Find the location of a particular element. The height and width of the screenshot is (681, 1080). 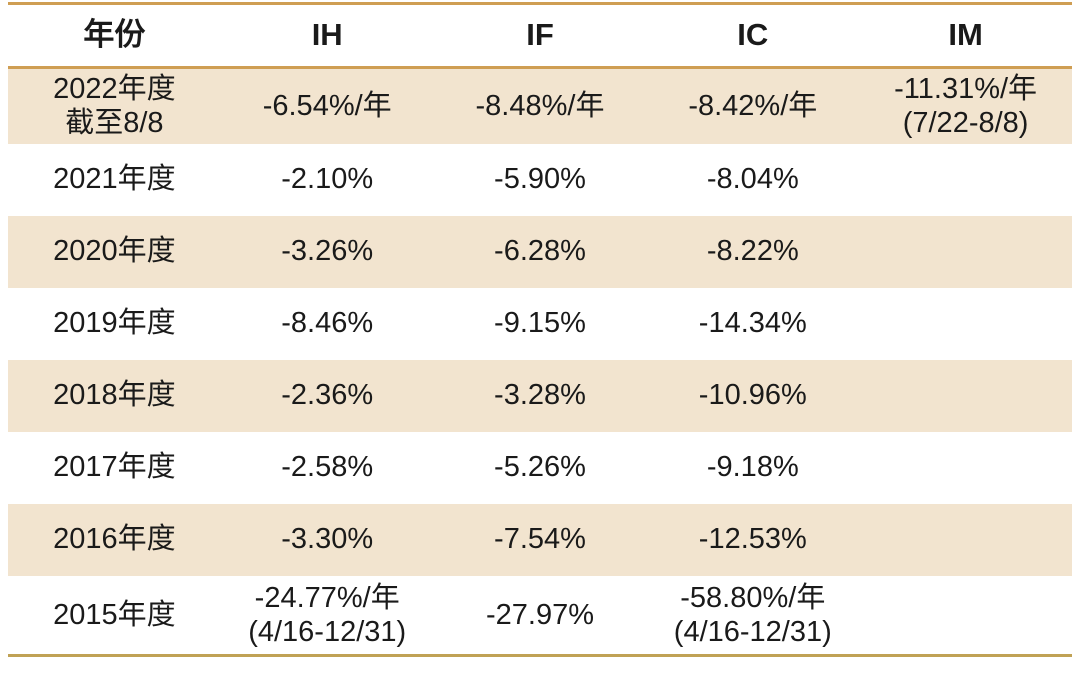

table-cell: -2.58% is located at coordinates (327, 467).